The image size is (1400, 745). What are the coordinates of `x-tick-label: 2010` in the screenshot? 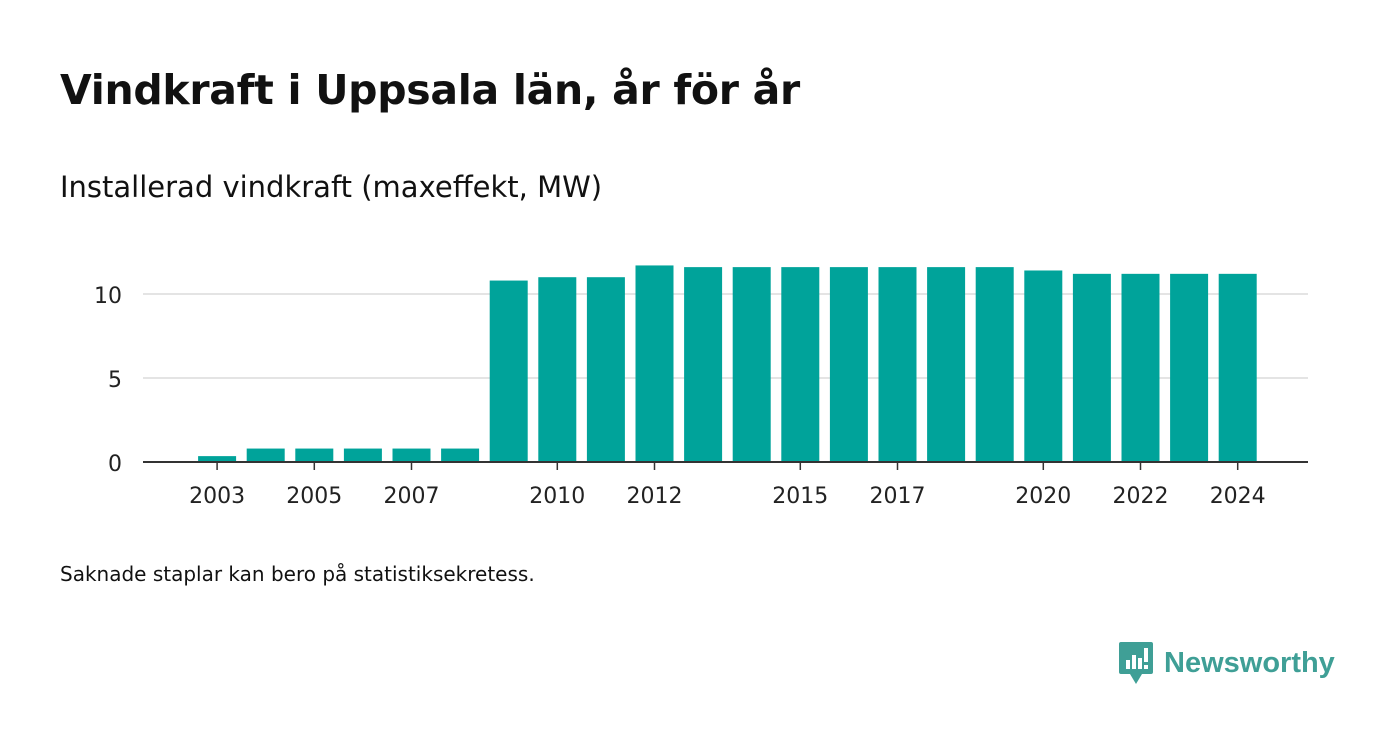 It's located at (557, 496).